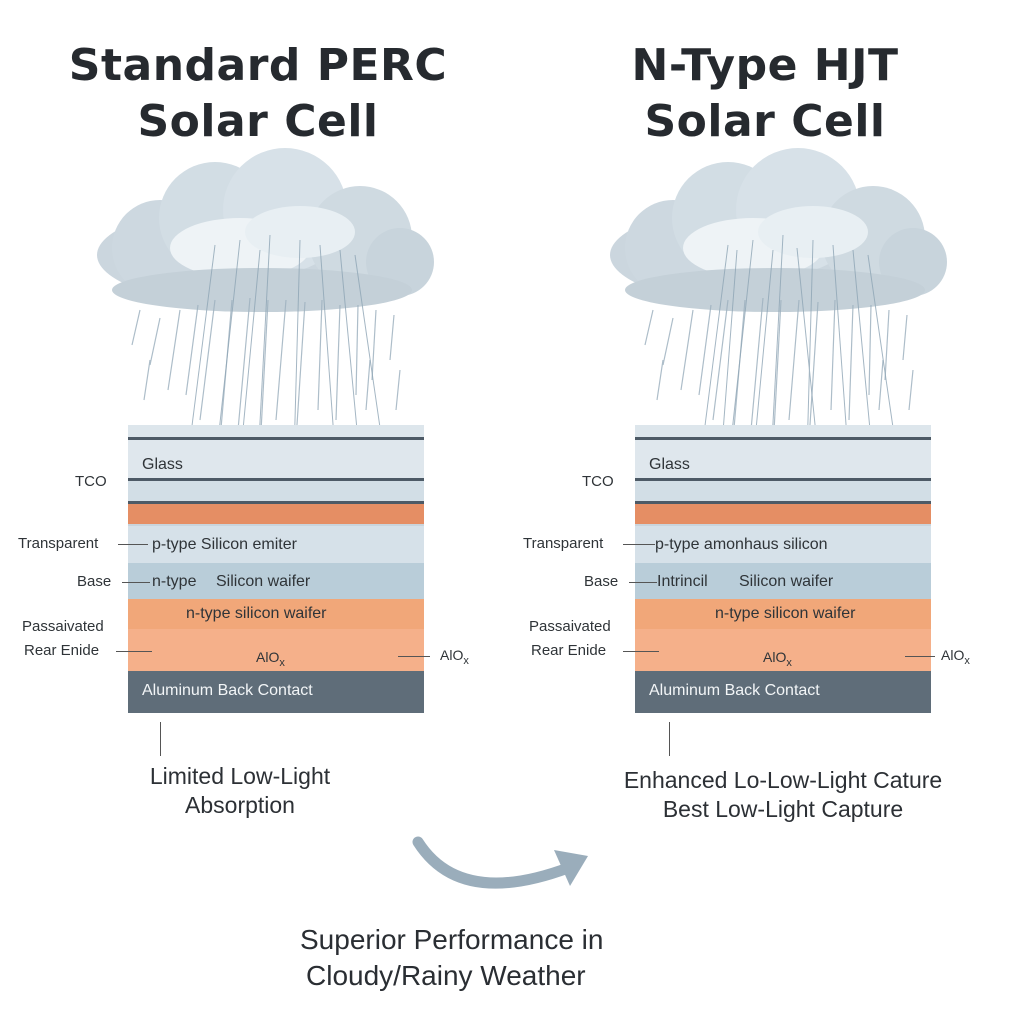 The width and height of the screenshot is (1024, 1024). What do you see at coordinates (785, 613) in the screenshot?
I see `hjt-nwafer-label: n-type silicon waifer` at bounding box center [785, 613].